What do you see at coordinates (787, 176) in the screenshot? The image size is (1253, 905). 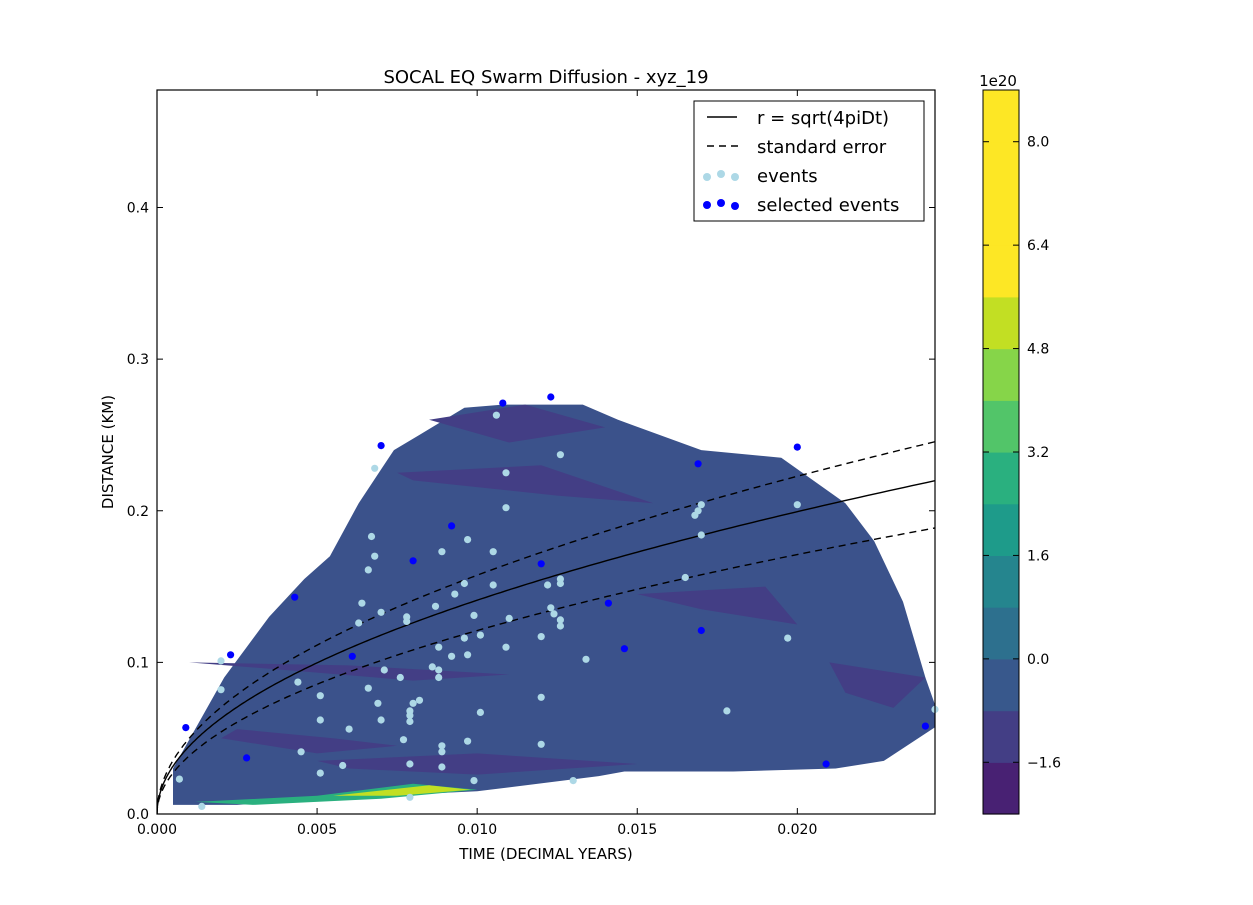 I see `legend-entry-events: events` at bounding box center [787, 176].